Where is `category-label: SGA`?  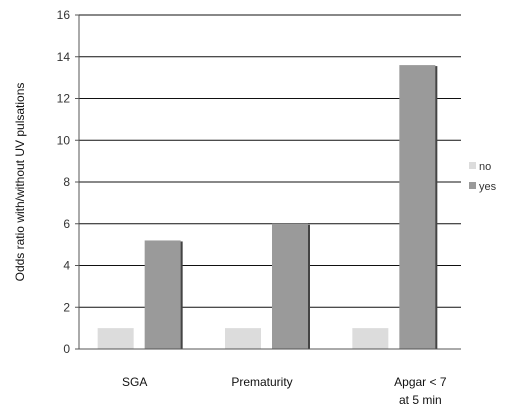 category-label: SGA is located at coordinates (134, 382).